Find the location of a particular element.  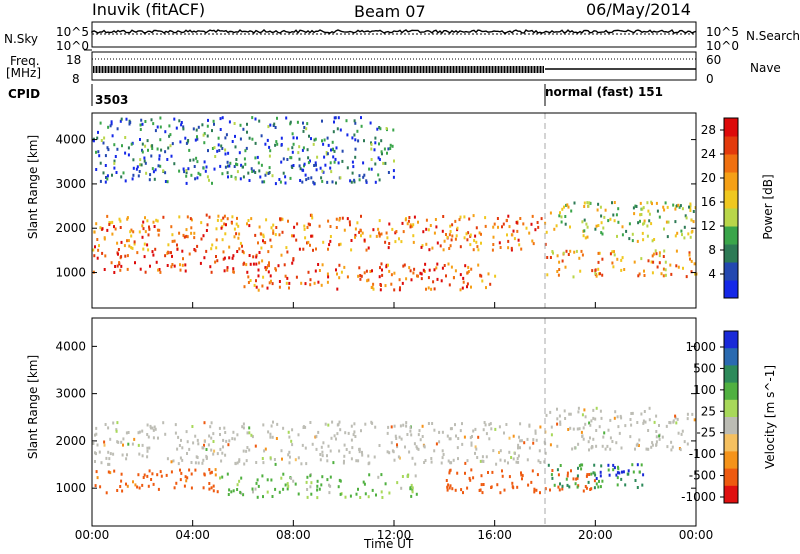

power-colorbar-cell is located at coordinates (731, 289).